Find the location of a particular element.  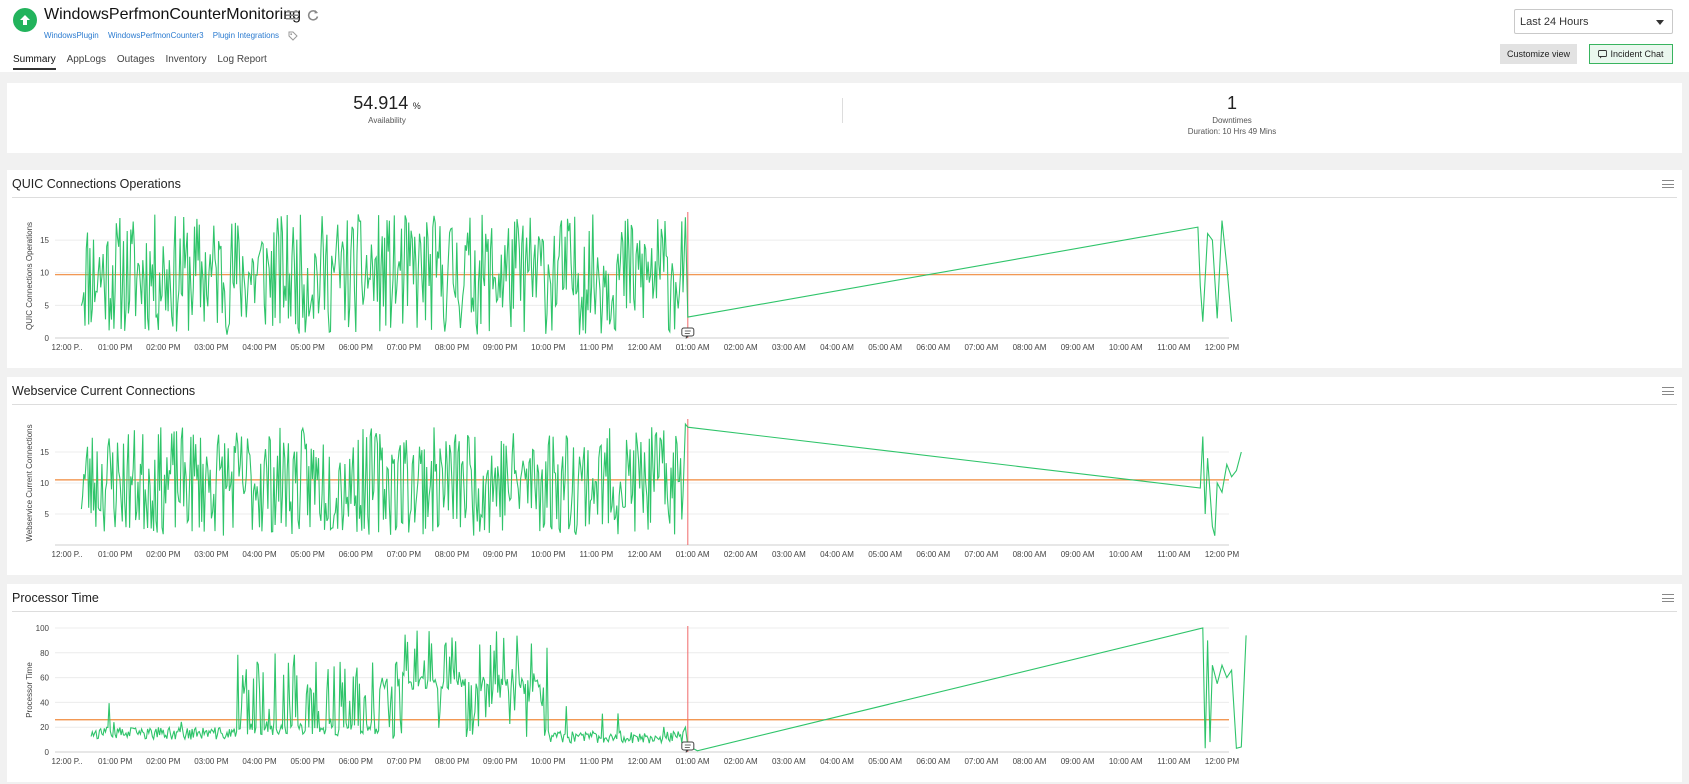

breadcrumb-windows-plugin: WindowsPlugin is located at coordinates (71, 36).